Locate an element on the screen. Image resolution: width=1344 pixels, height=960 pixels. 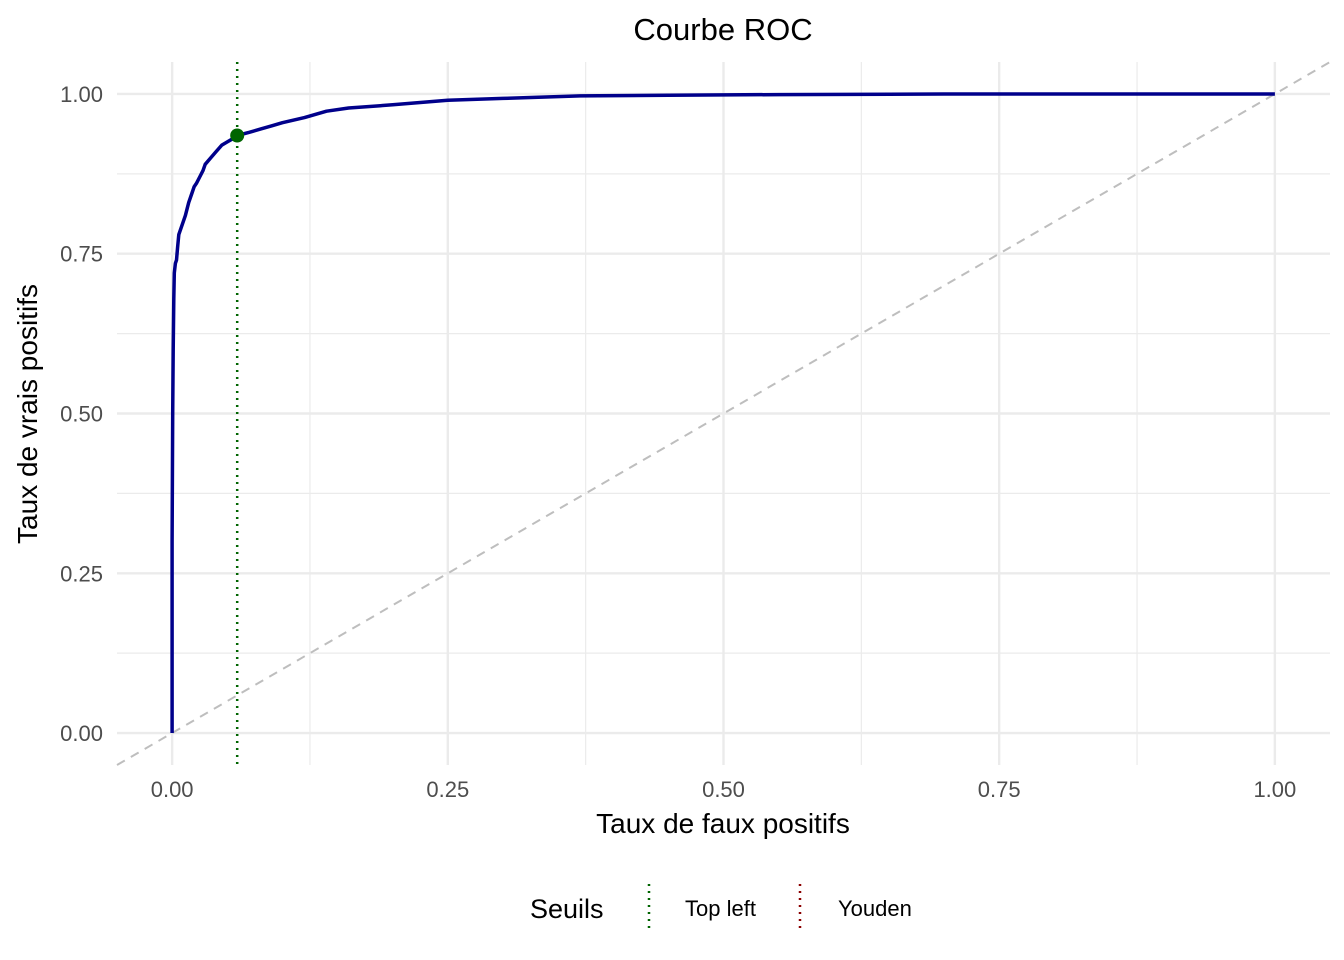
x-tick-label: 1.00 is located at coordinates (1274, 789).